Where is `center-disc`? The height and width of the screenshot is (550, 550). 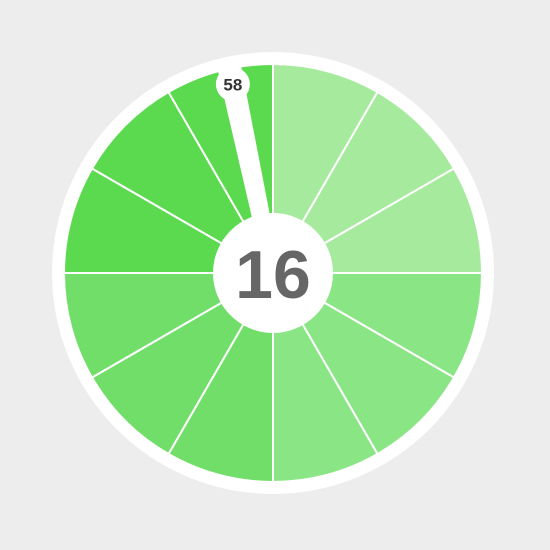 center-disc is located at coordinates (273, 273).